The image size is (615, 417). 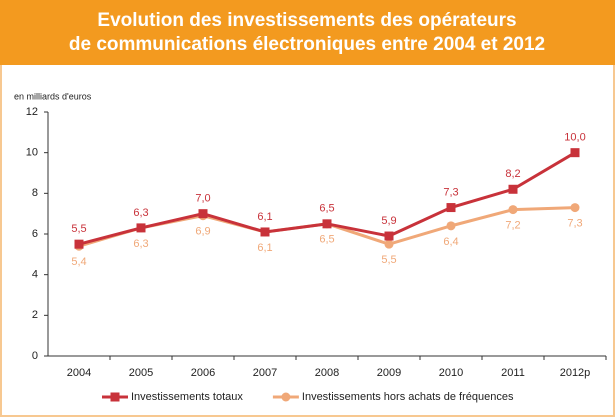 What do you see at coordinates (53, 96) in the screenshot?
I see `y-axis-label: en milliards d'euros` at bounding box center [53, 96].